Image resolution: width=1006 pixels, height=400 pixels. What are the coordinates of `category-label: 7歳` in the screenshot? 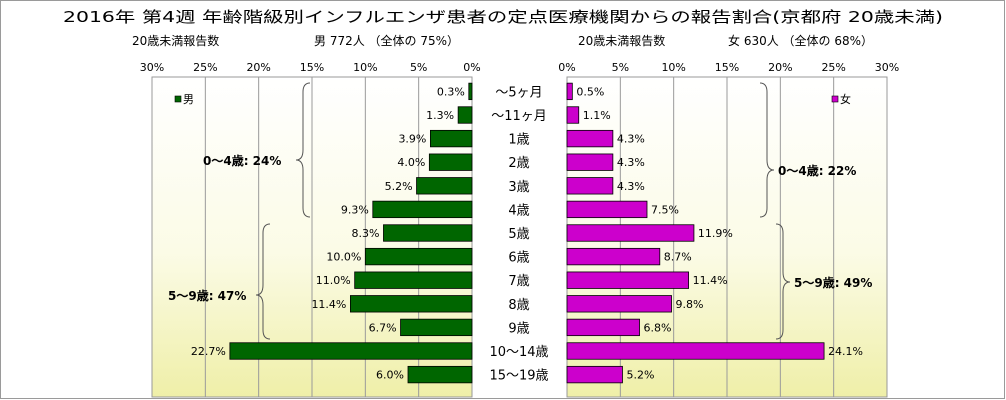 It's located at (518, 281).